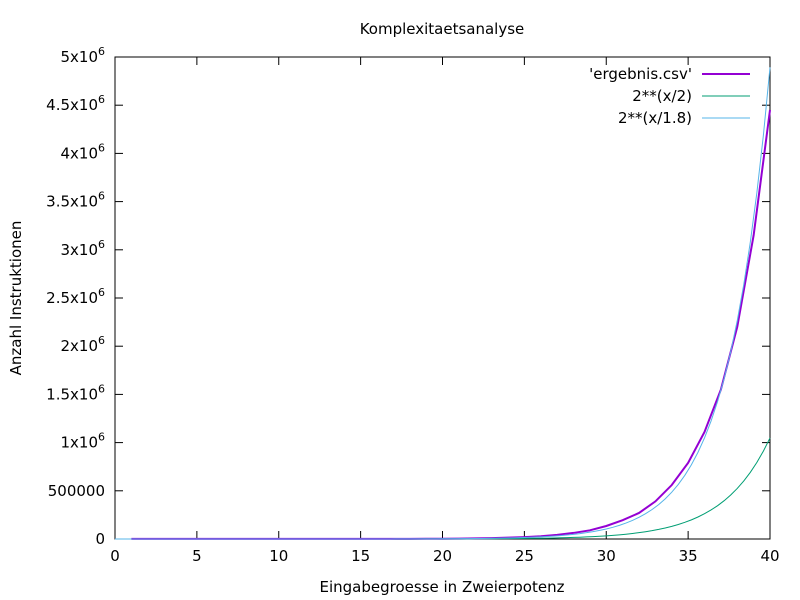 This screenshot has height=600, width=800. What do you see at coordinates (82, 151) in the screenshot?
I see `y-tick-label: 4x10⁶` at bounding box center [82, 151].